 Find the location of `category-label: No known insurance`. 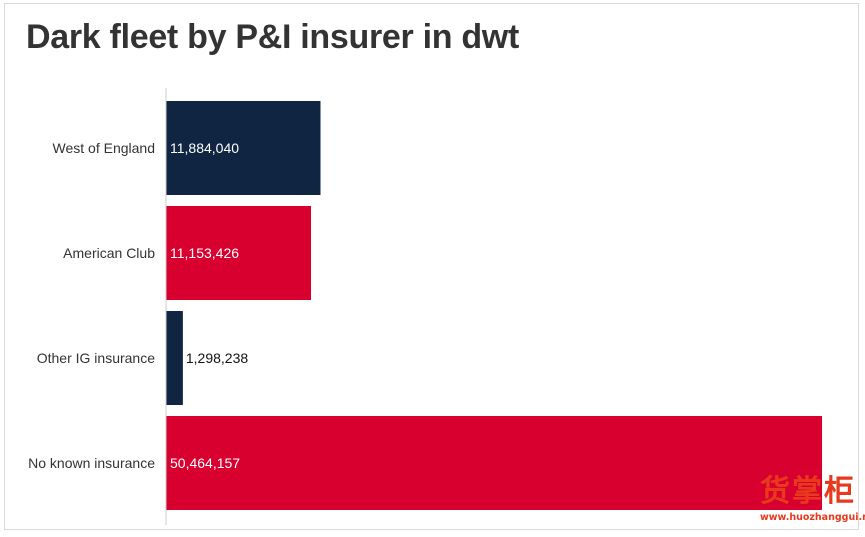

category-label: No known insurance is located at coordinates (91, 463).